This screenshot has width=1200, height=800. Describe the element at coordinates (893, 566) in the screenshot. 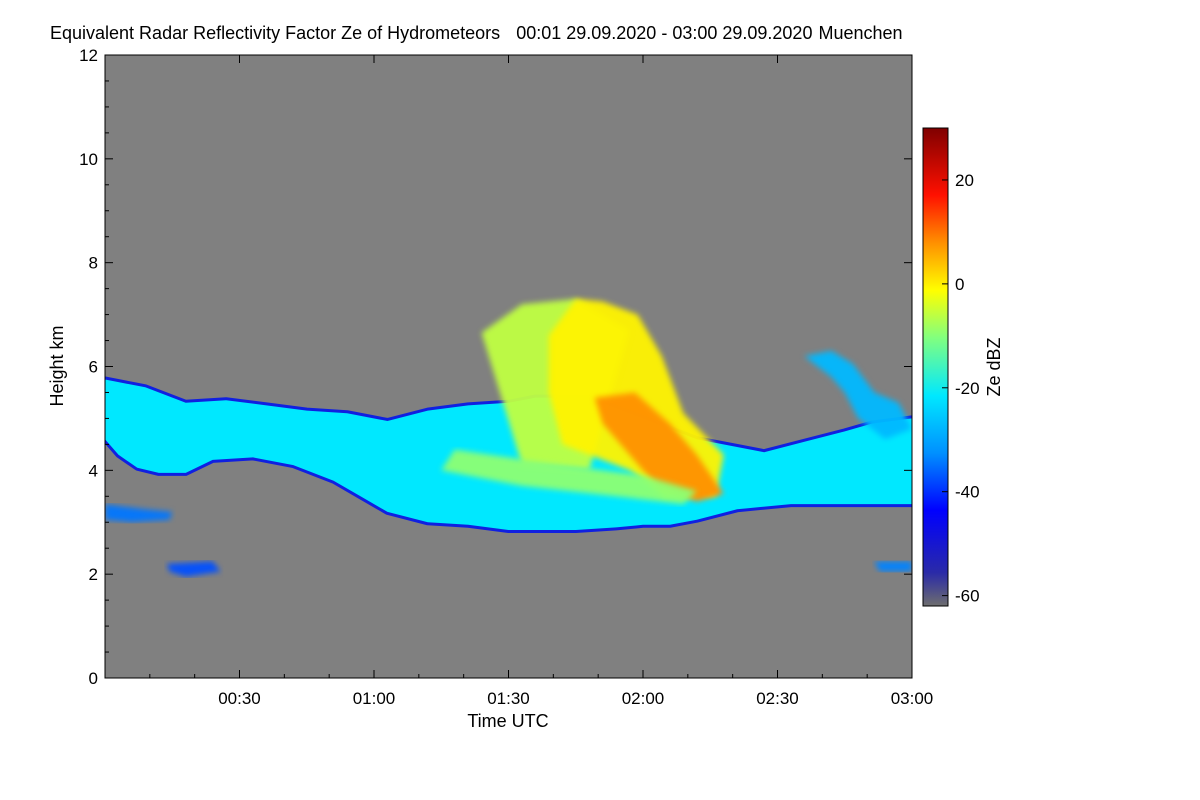

I see `feature-low-cloud-fragment-right` at that location.